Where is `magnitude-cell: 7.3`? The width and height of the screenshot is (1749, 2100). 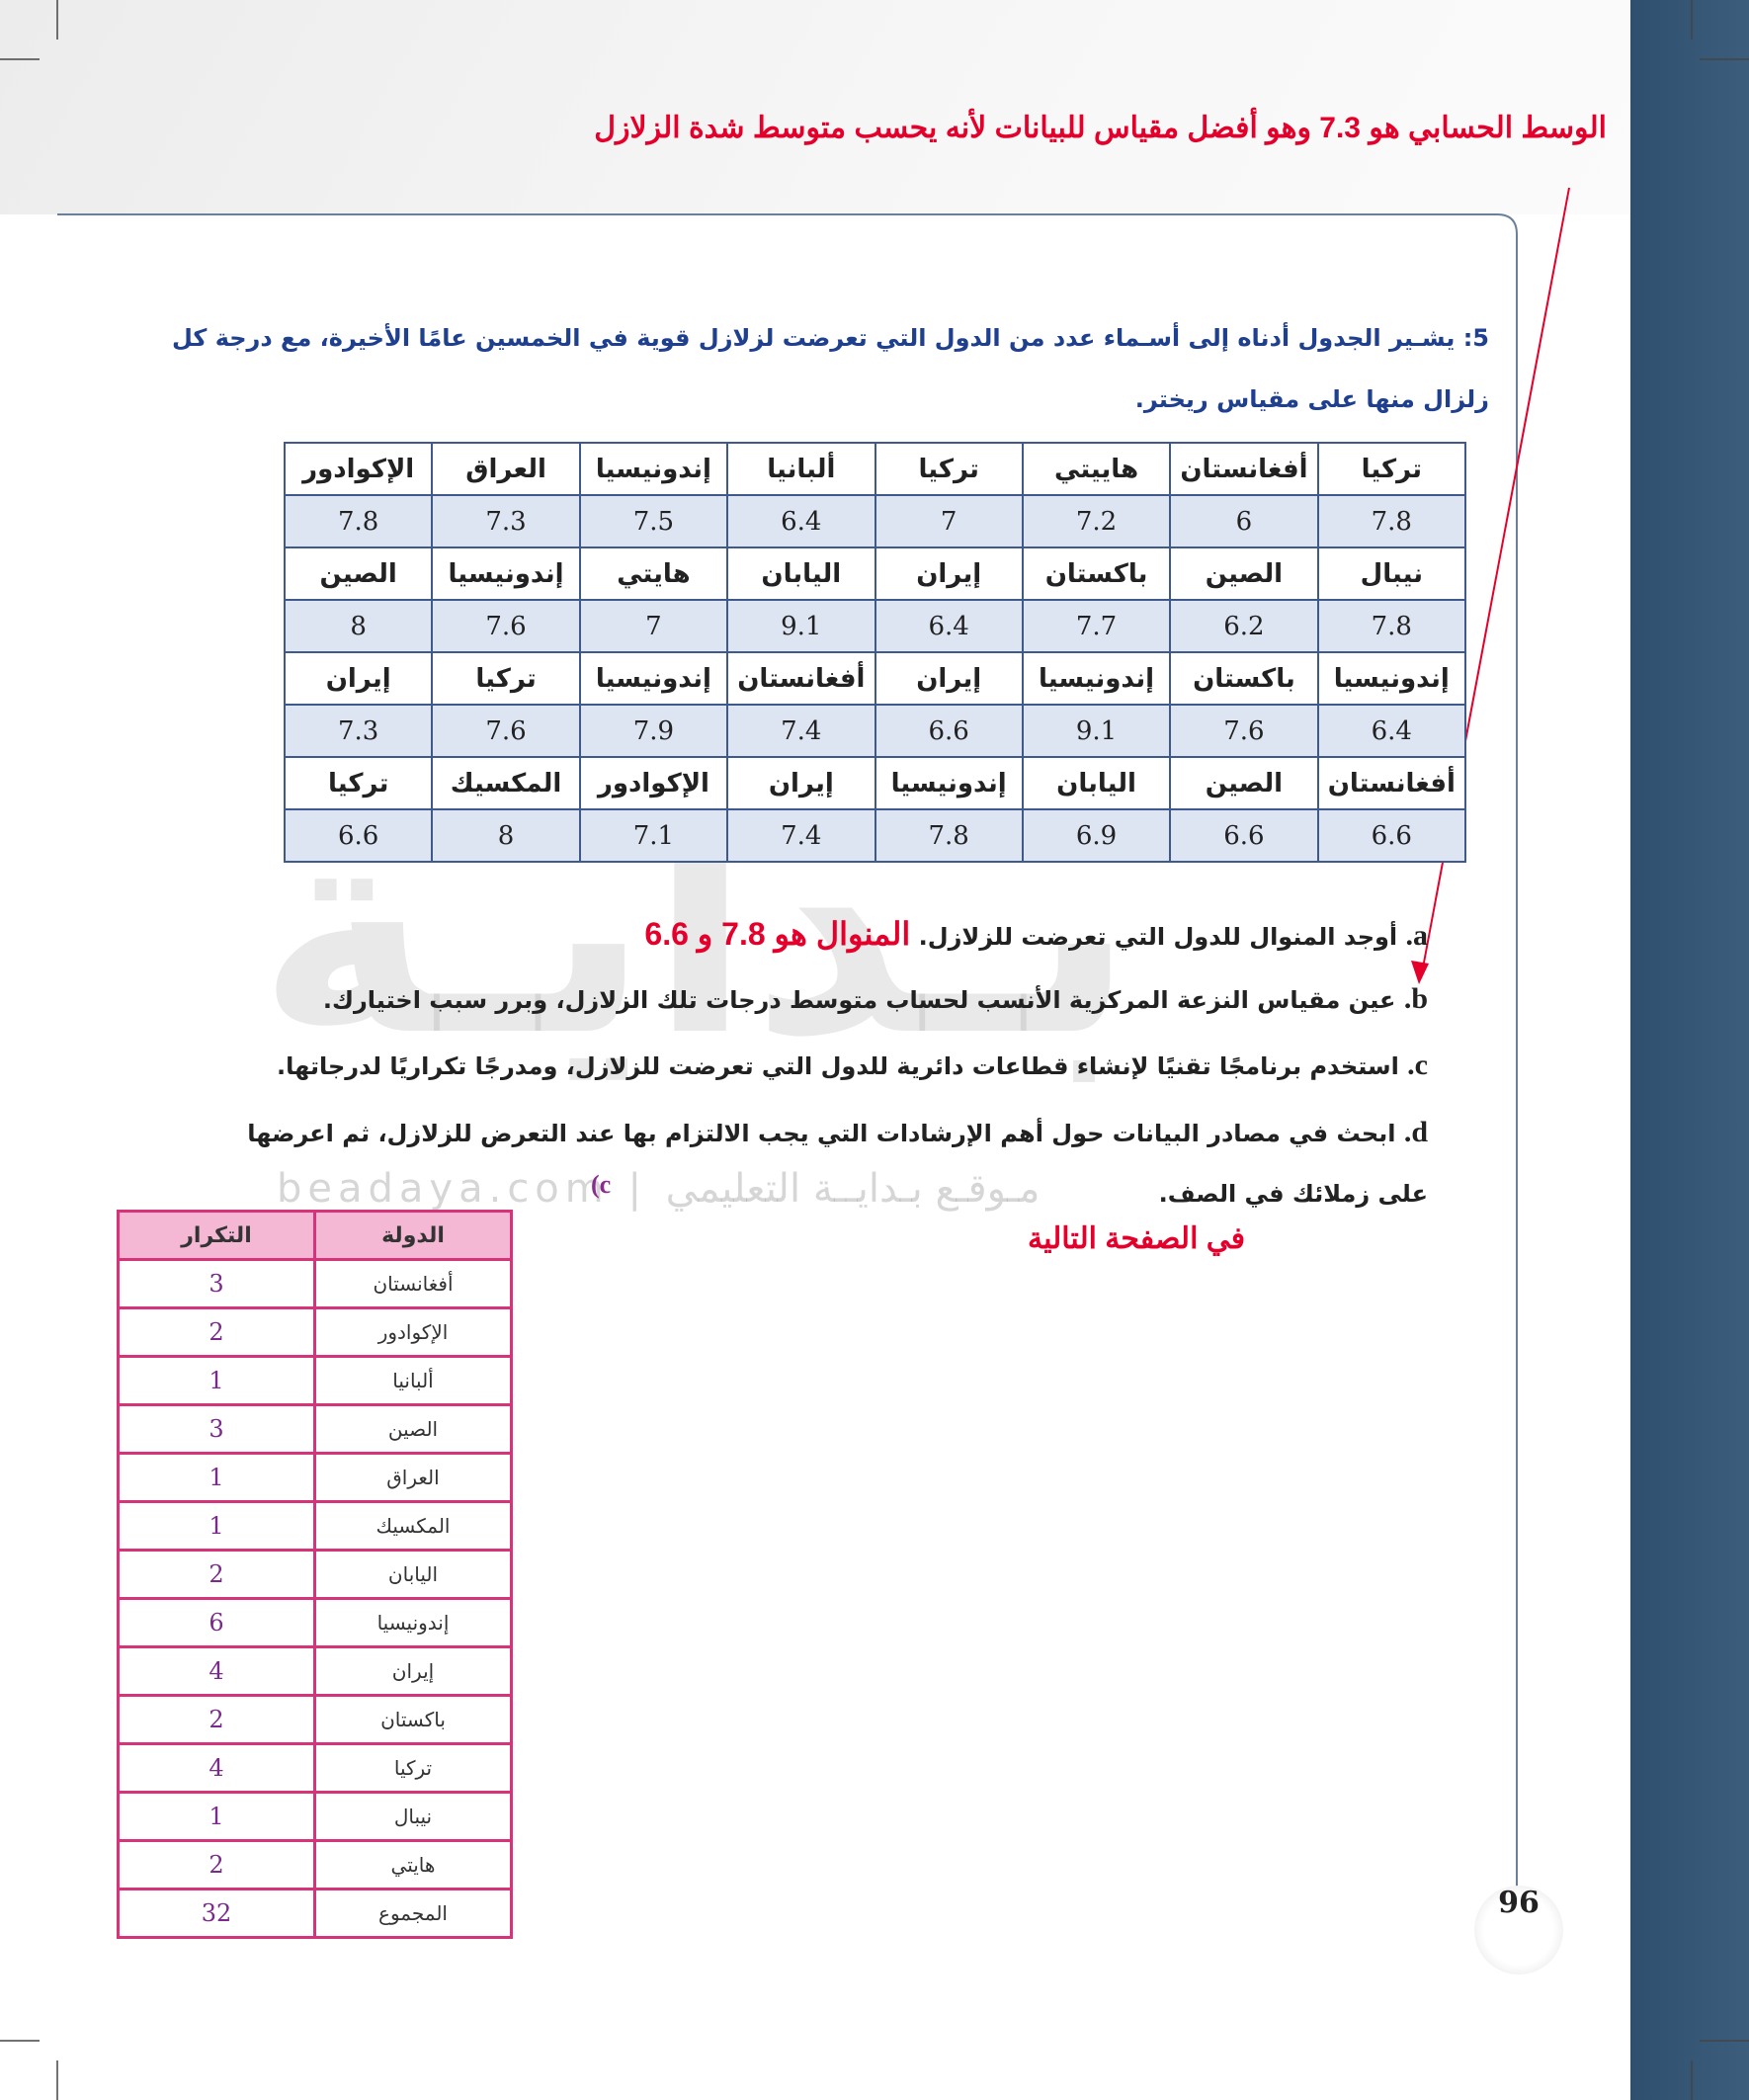 magnitude-cell: 7.3 is located at coordinates (506, 521).